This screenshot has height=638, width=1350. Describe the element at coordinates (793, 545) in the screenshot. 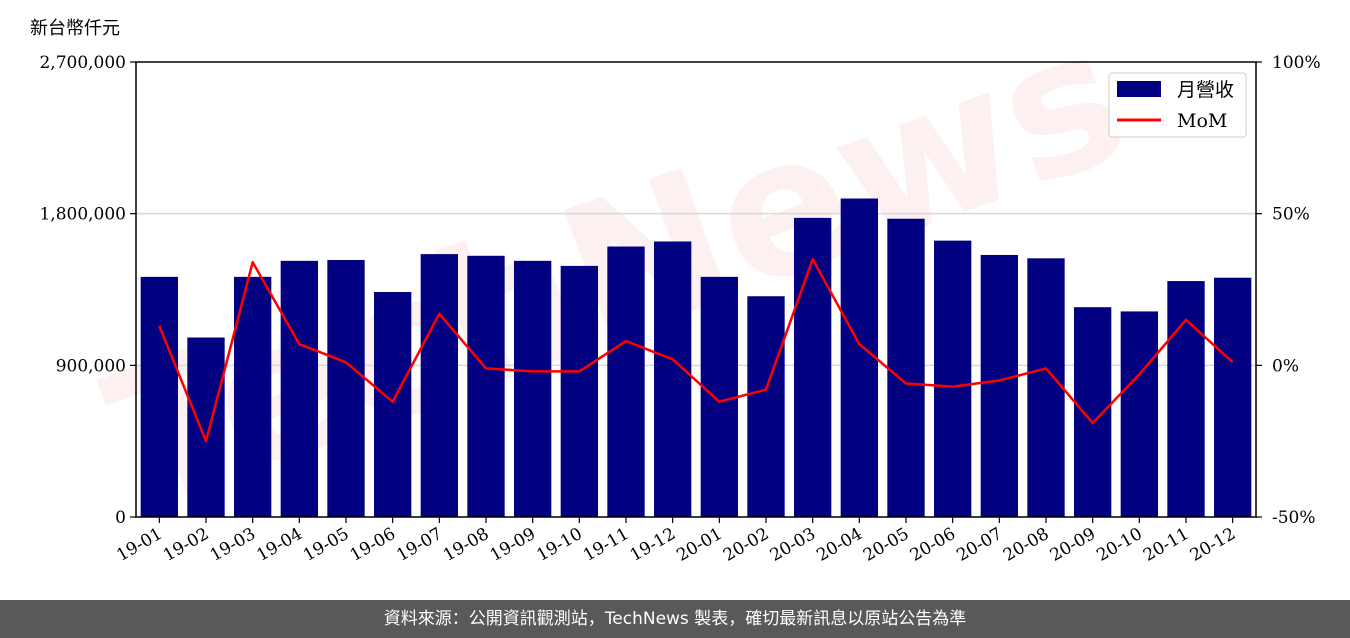

I see `x-tick-label: 20-03` at that location.